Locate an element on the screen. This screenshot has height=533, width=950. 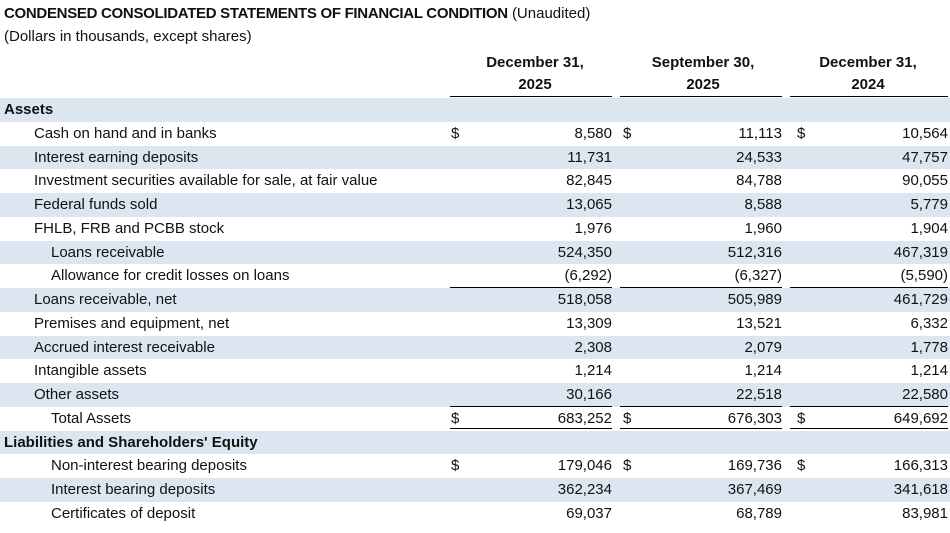
row-label: FHLB, FRB and PCBB stock is located at coordinates (129, 228).